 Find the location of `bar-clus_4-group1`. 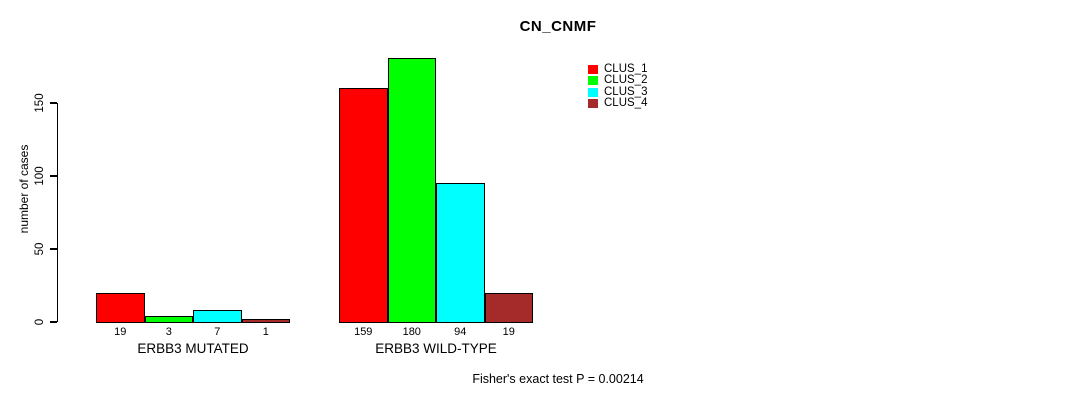

bar-clus_4-group1 is located at coordinates (265, 321).